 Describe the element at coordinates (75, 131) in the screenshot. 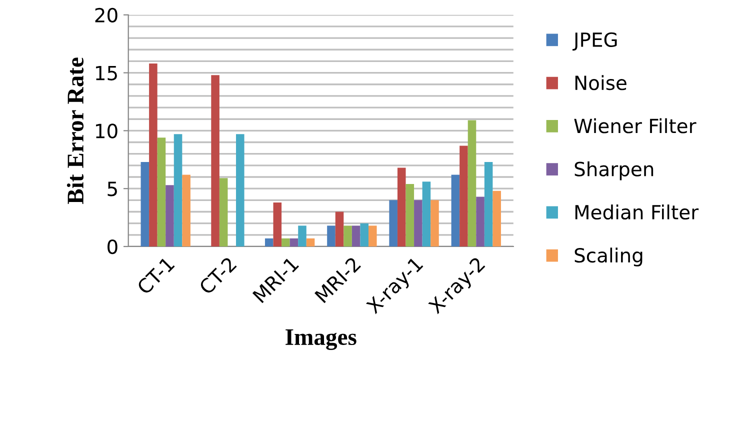

I see `y-axis-title: Bit Error Rate` at that location.